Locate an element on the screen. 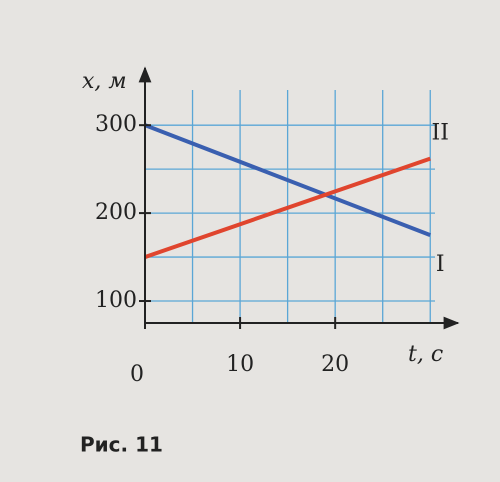  x-tick-label: 0 is located at coordinates (137, 374).